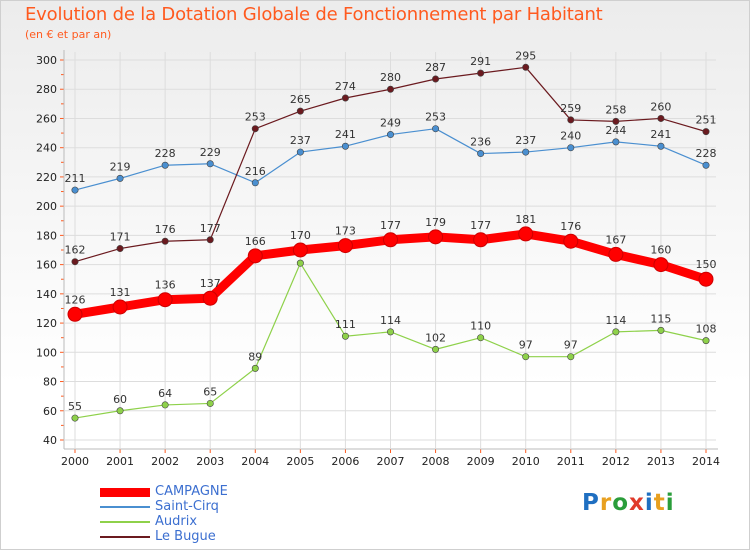 Image resolution: width=750 pixels, height=550 pixels. Describe the element at coordinates (46, 148) in the screenshot. I see `y-tick-label: 240` at that location.